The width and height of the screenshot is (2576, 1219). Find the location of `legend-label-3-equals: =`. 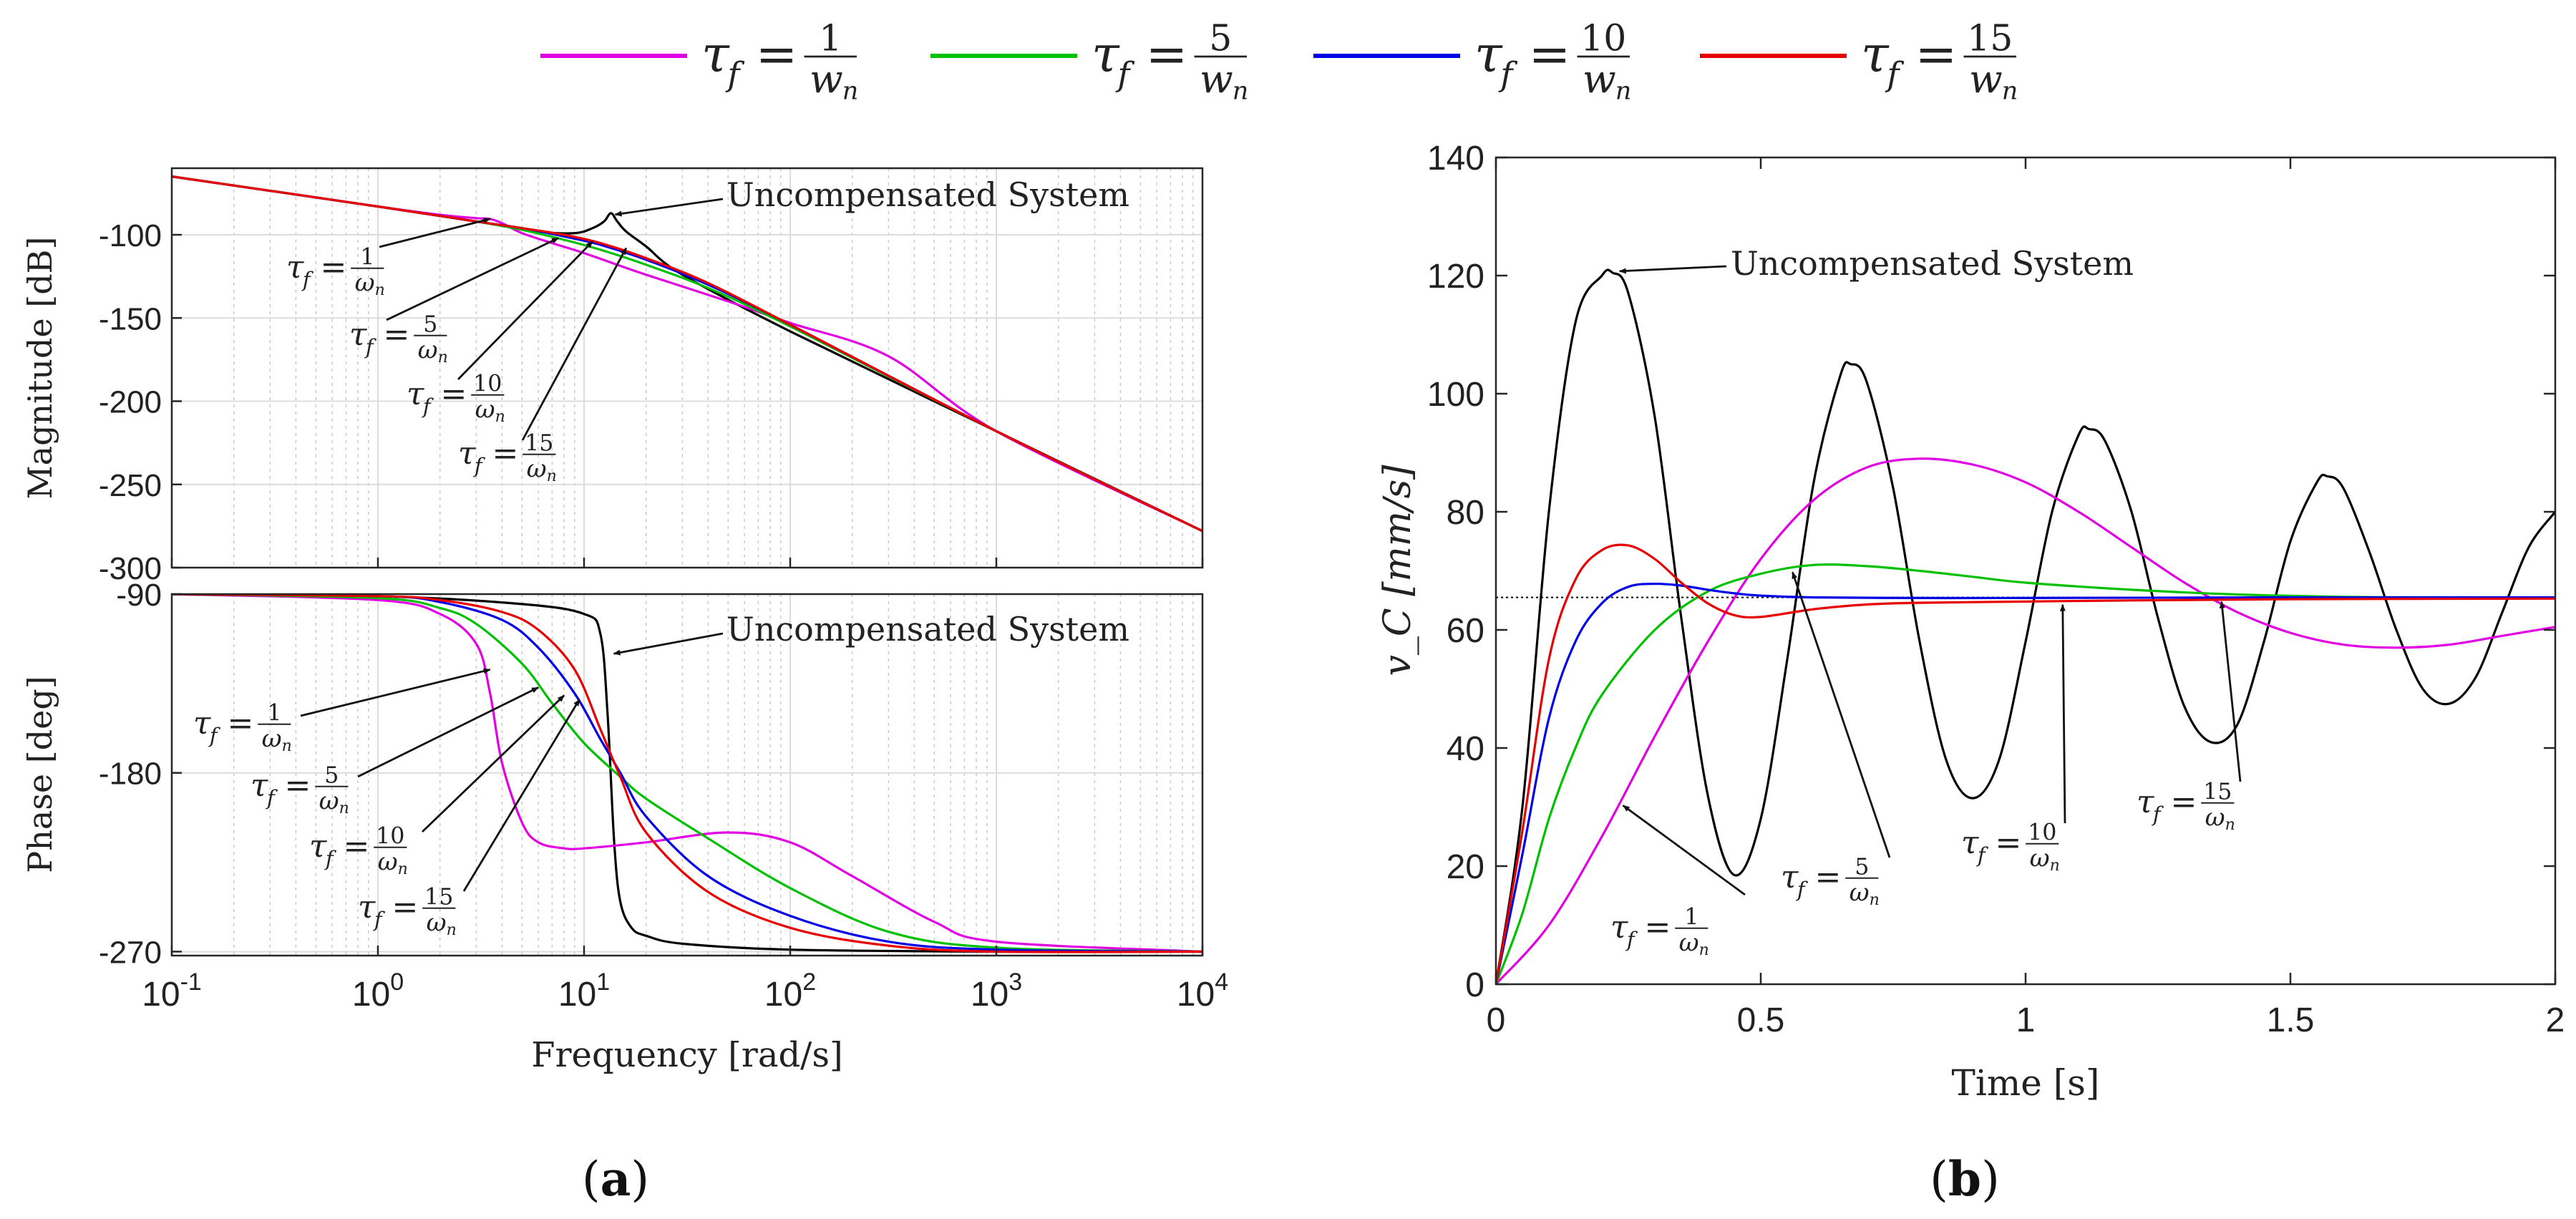

legend-label-3-equals: = is located at coordinates (1936, 54).